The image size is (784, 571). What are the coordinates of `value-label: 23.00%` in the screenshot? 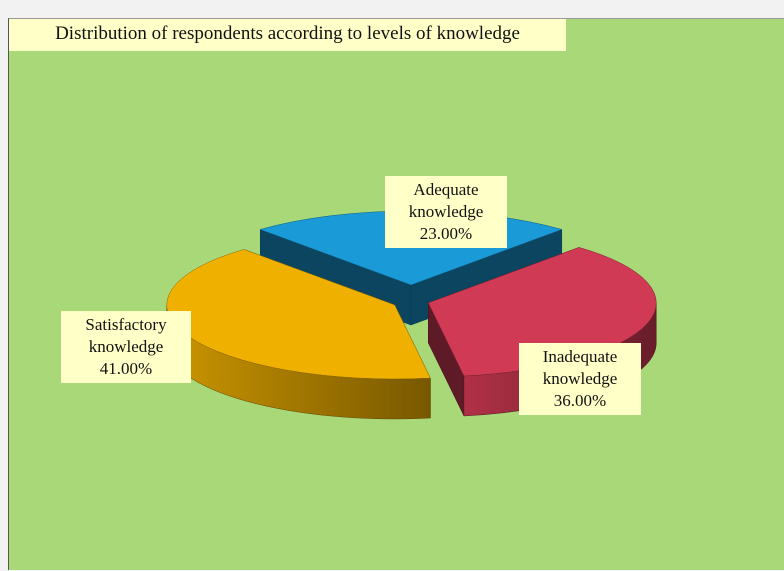 It's located at (446, 233).